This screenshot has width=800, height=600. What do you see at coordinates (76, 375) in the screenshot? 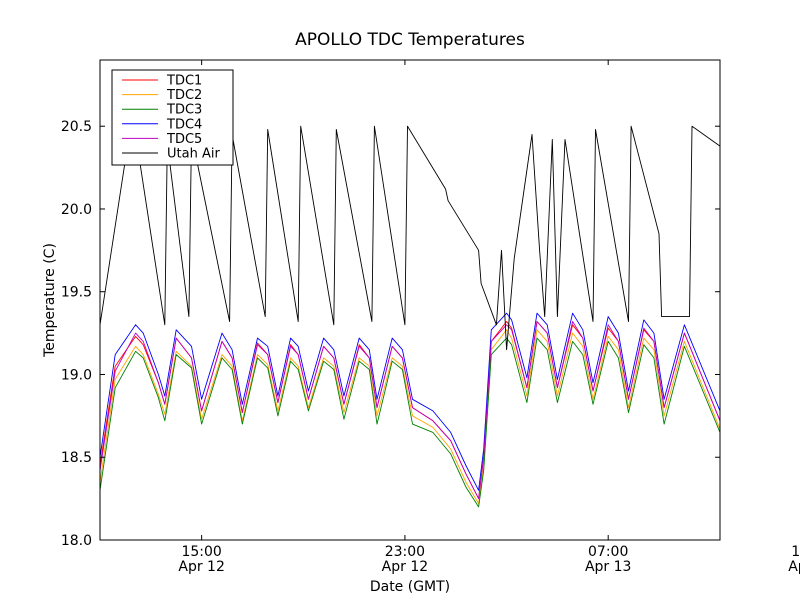
I see `y-tick-label: 19.0` at bounding box center [76, 375].